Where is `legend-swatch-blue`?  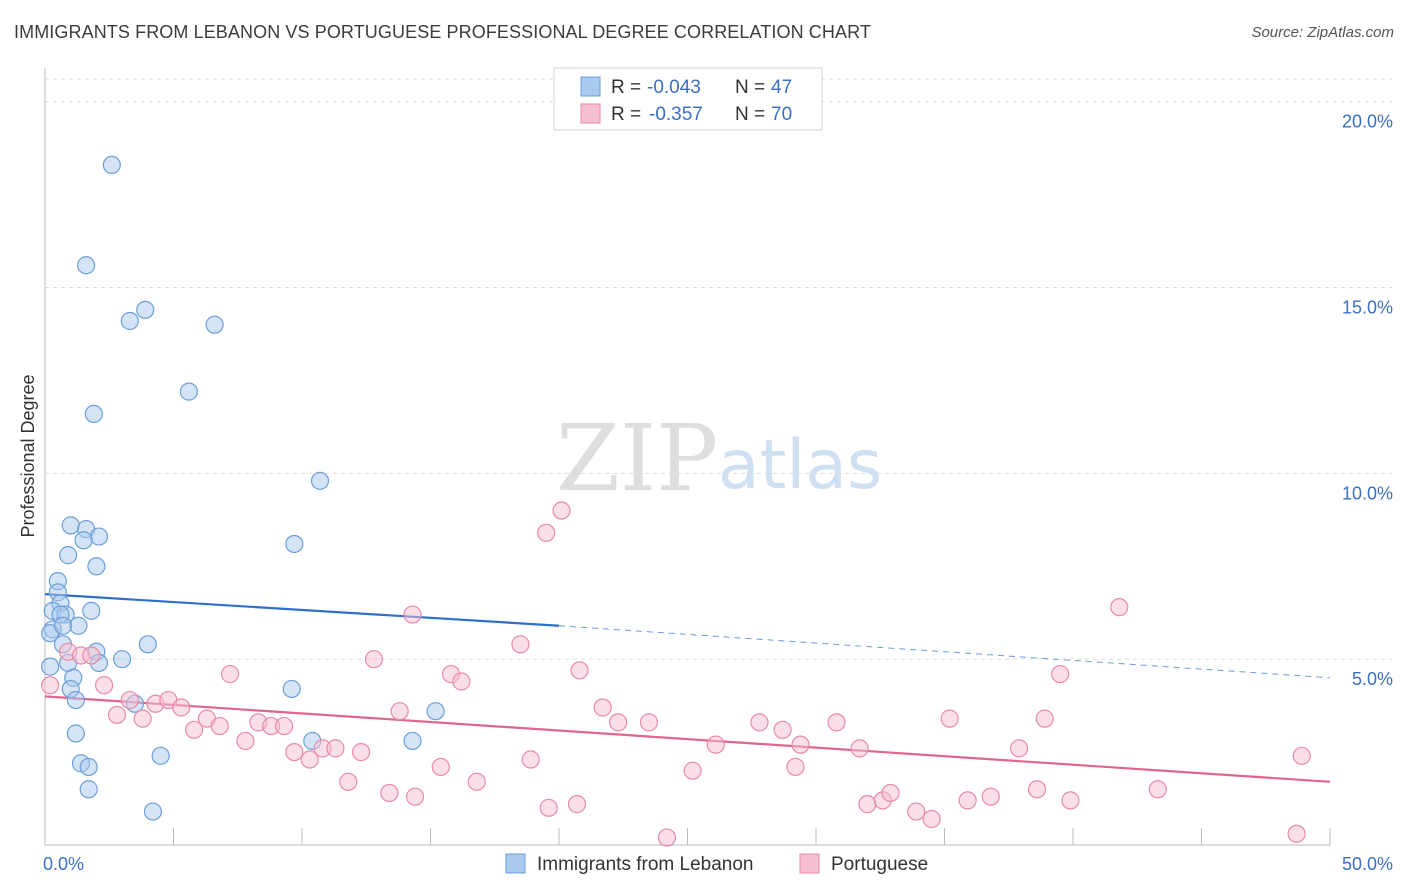
legend-swatch-blue is located at coordinates (590, 86).